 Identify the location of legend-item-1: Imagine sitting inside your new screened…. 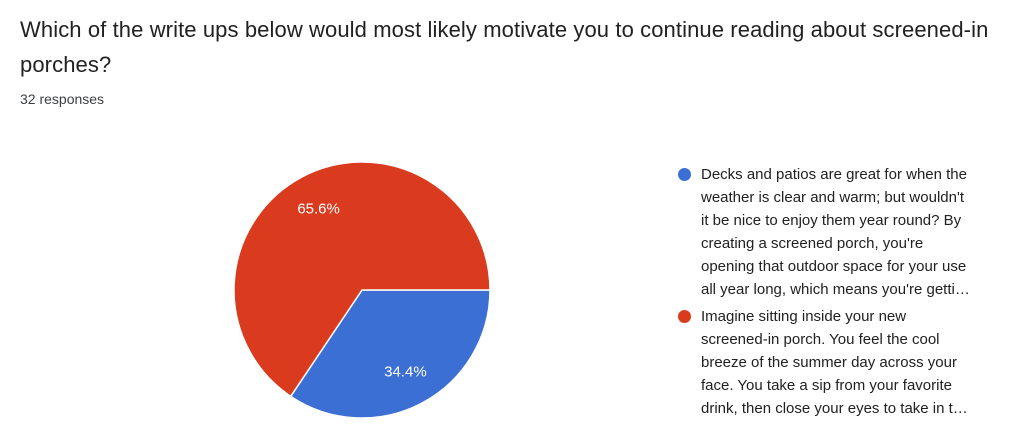
(828, 362).